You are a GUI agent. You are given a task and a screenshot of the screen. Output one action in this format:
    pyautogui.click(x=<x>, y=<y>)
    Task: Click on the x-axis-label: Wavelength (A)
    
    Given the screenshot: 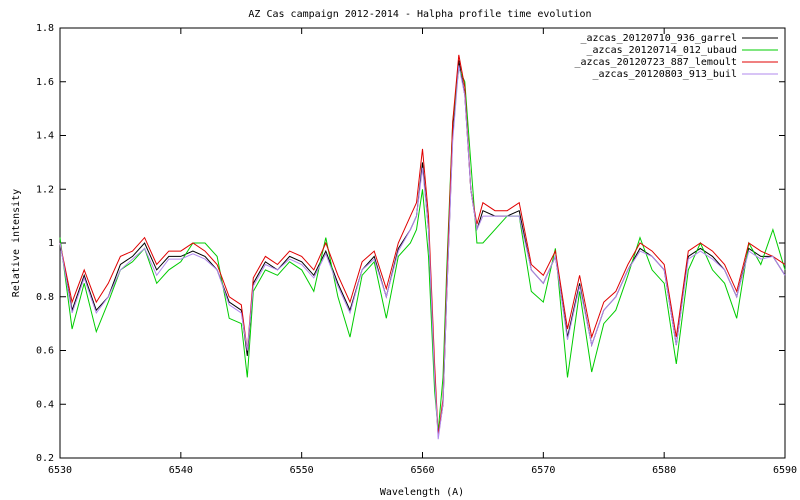 What is the action you would take?
    pyautogui.click(x=422, y=492)
    